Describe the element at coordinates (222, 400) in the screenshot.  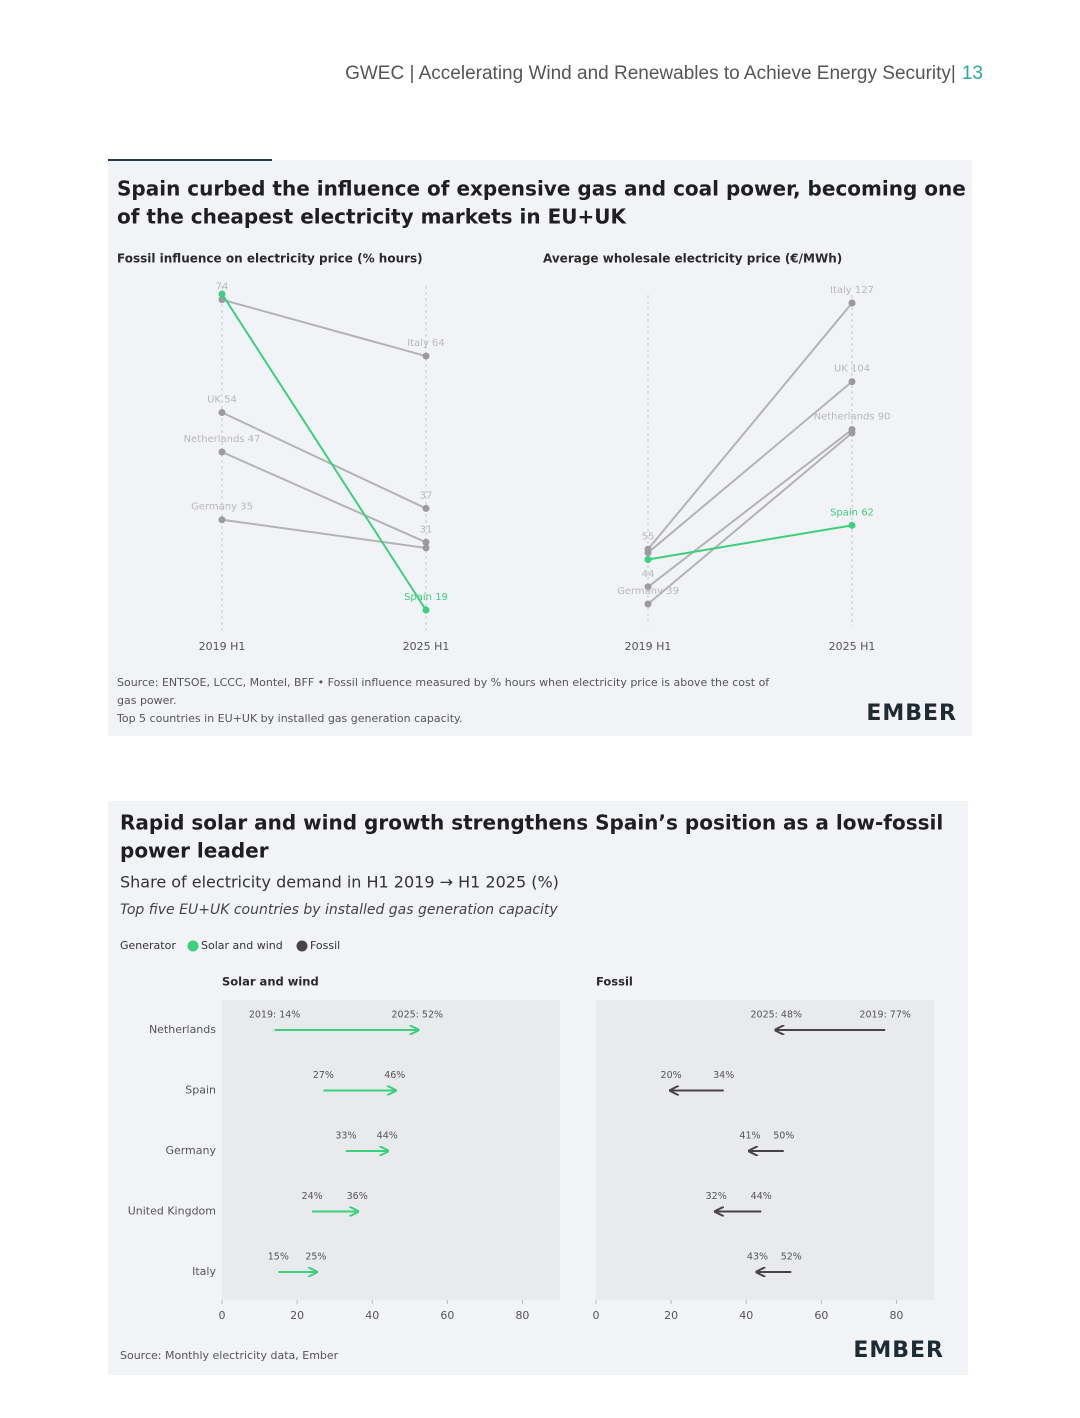
I see `value-label: UK 54` at that location.